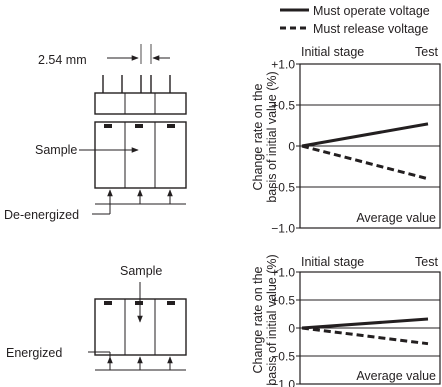 The height and width of the screenshot is (387, 442). I want to click on legend-release-label: Must release voltage, so click(370, 29).